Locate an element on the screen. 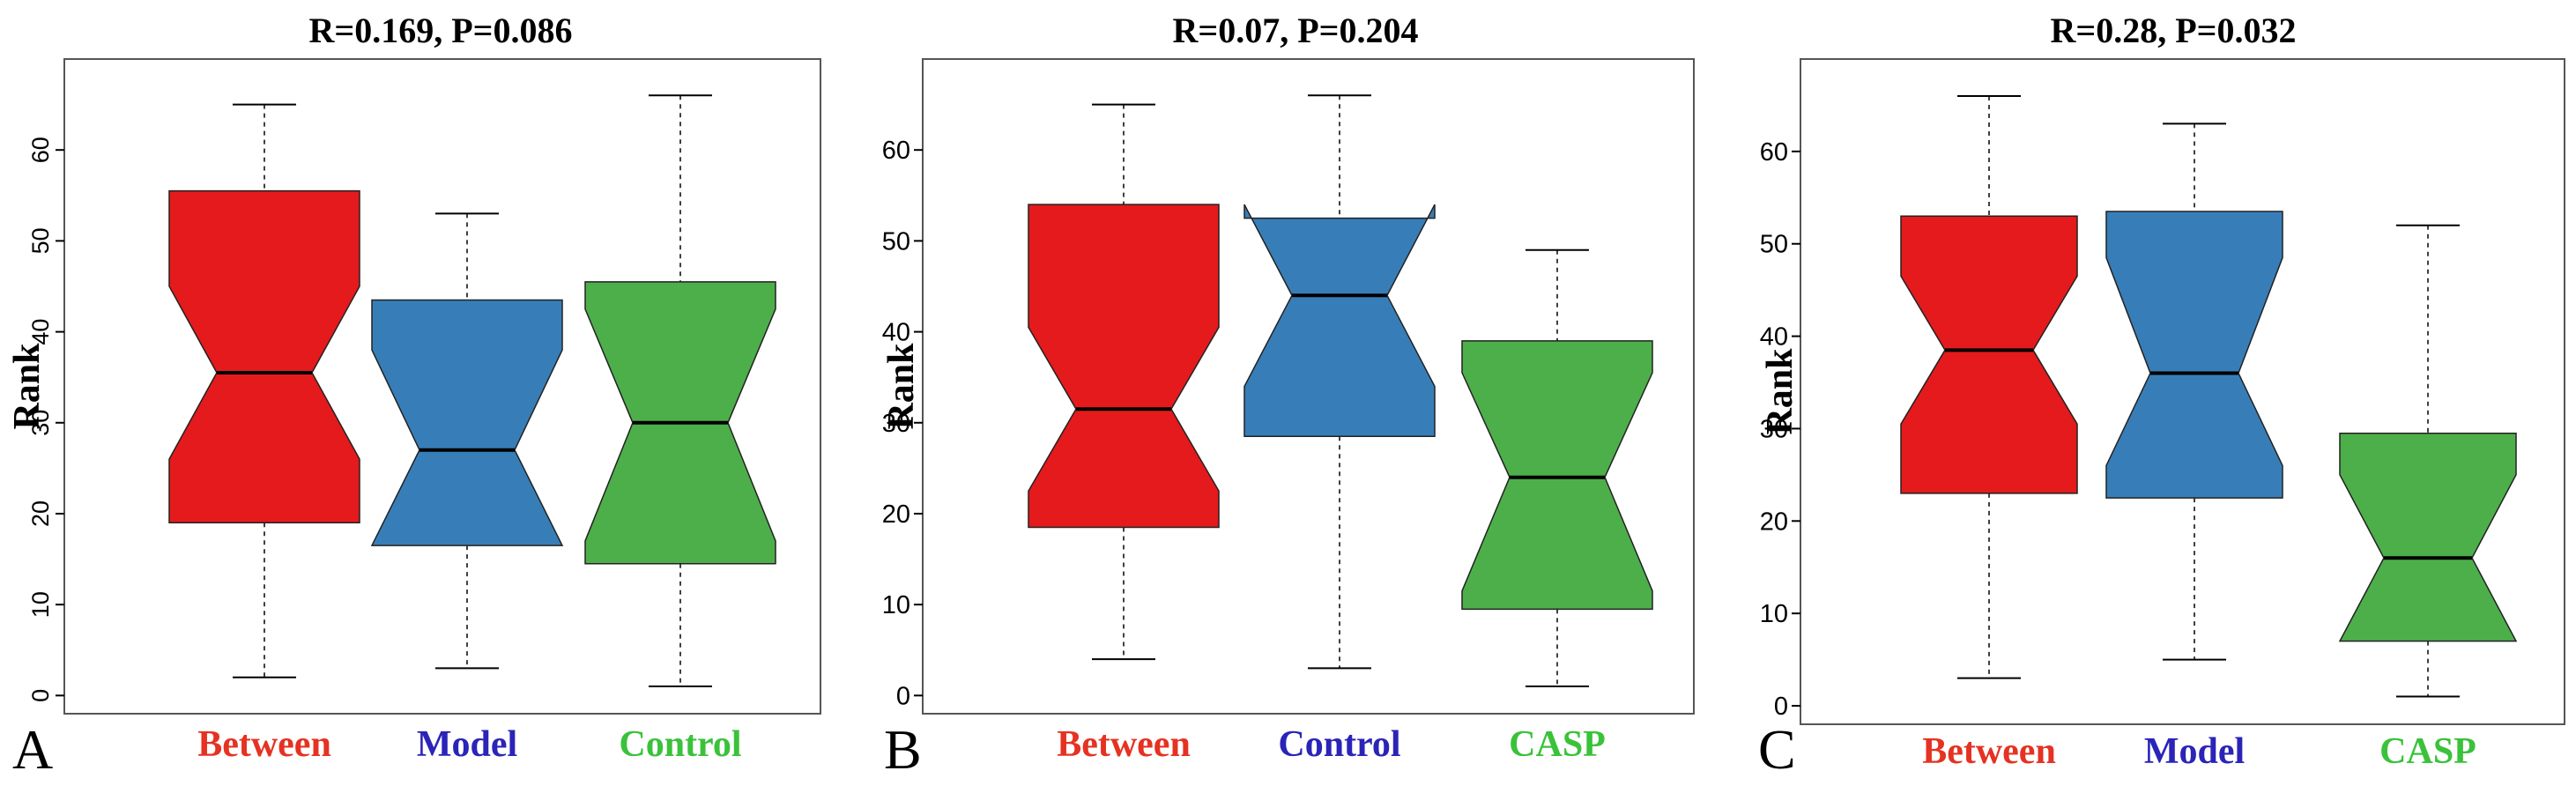 Image resolution: width=2576 pixels, height=793 pixels. chart-title: R=0.07, P=0.204 is located at coordinates (1296, 30).